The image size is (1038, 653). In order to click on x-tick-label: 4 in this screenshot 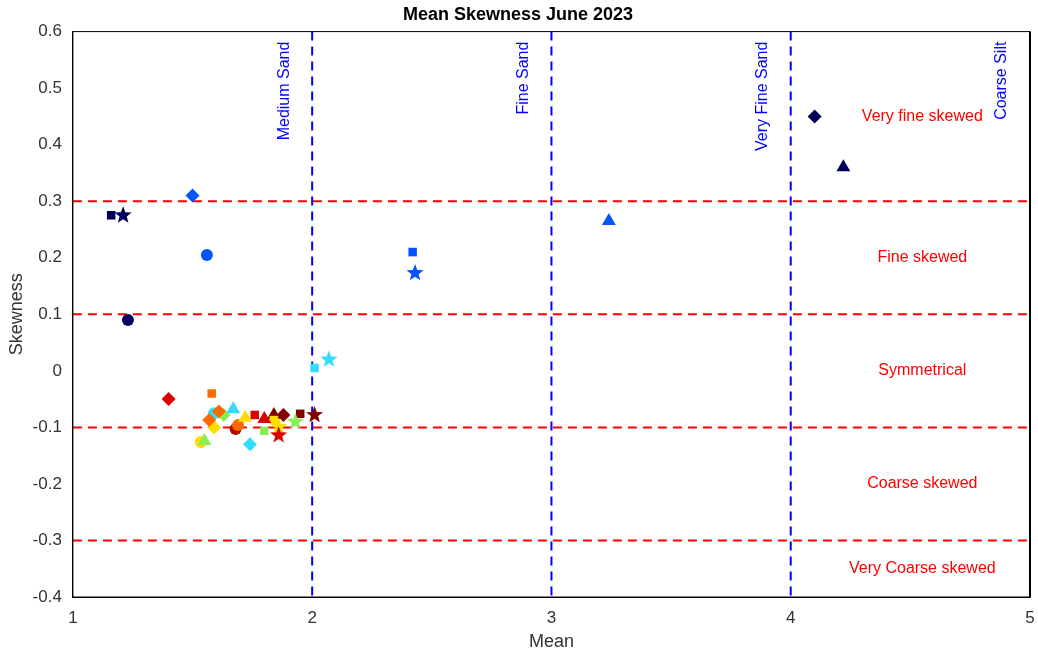, I will do `click(790, 617)`.